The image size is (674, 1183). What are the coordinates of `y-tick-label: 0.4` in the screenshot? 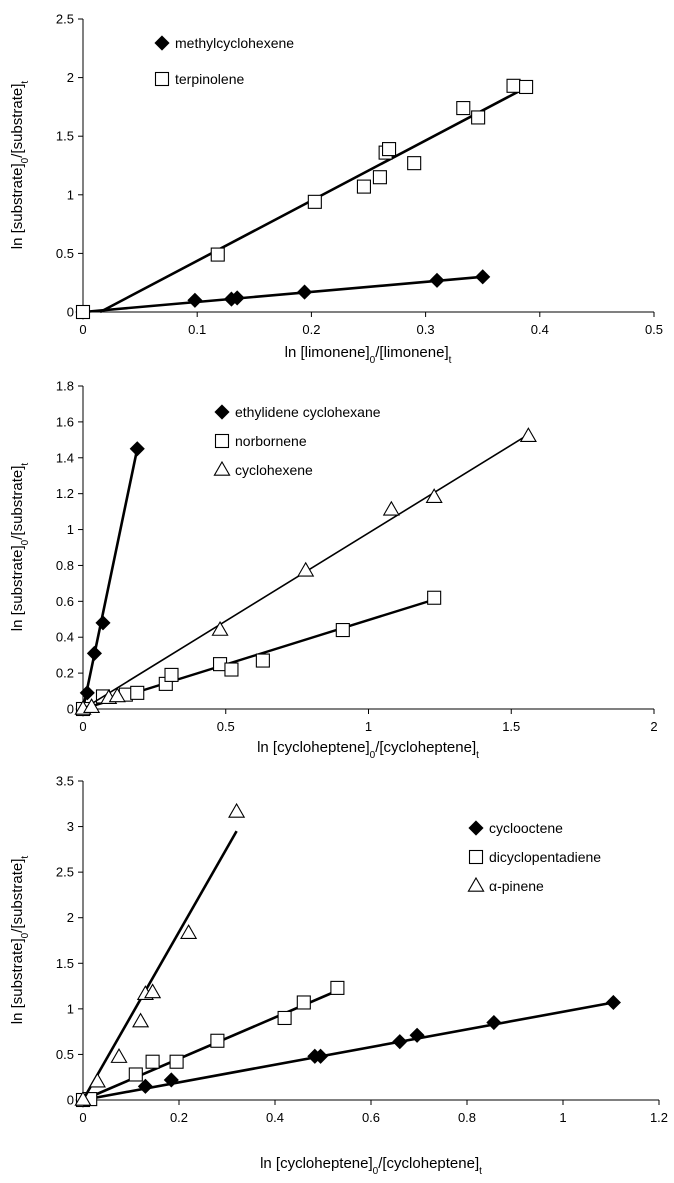 It's located at (65, 637).